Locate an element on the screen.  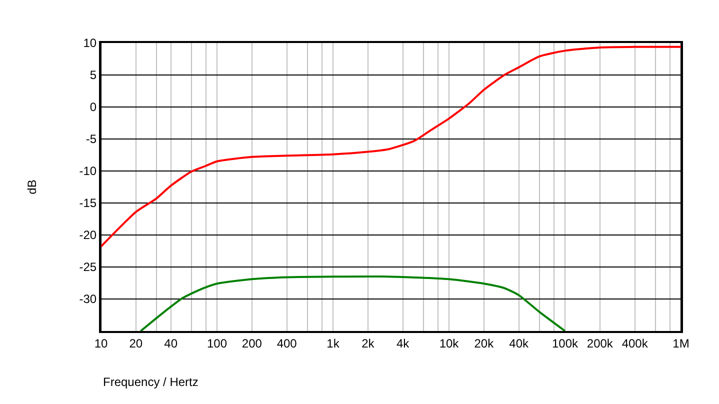
x-tick-label: 400 is located at coordinates (287, 343).